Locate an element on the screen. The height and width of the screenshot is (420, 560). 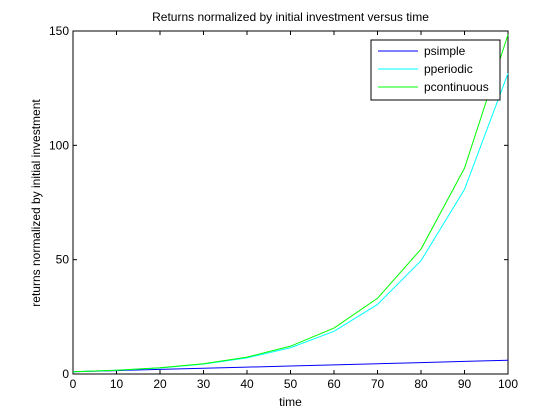
legend-label-pcontinuous: pcontinuous is located at coordinates (456, 87).